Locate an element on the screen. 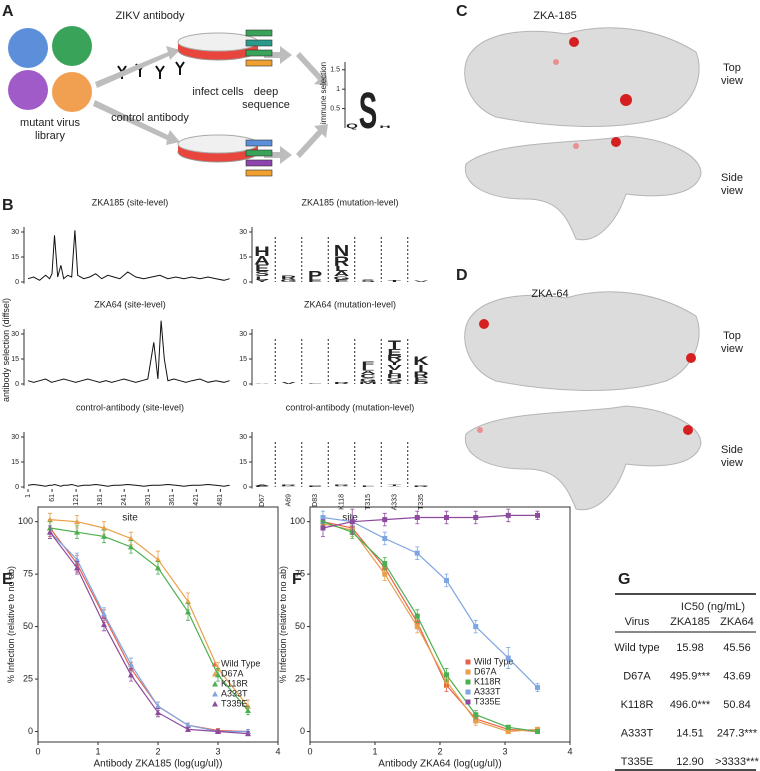 The image size is (760, 771). plot-title: ZKA185 (site-level) is located at coordinates (130, 202).